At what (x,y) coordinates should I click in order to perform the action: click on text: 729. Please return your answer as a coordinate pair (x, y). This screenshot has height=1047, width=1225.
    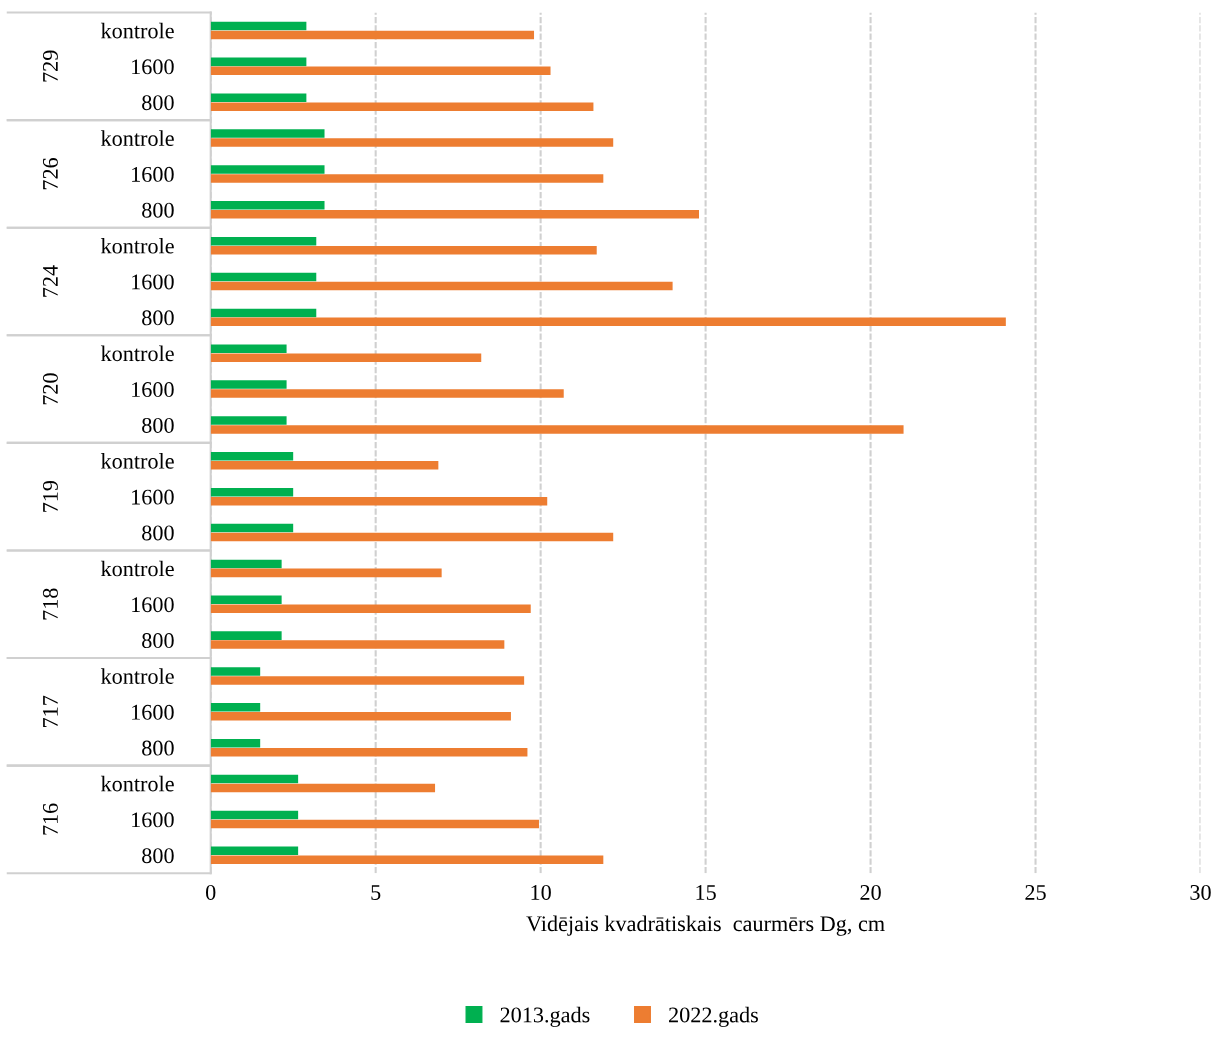
    Looking at the image, I should click on (50, 66).